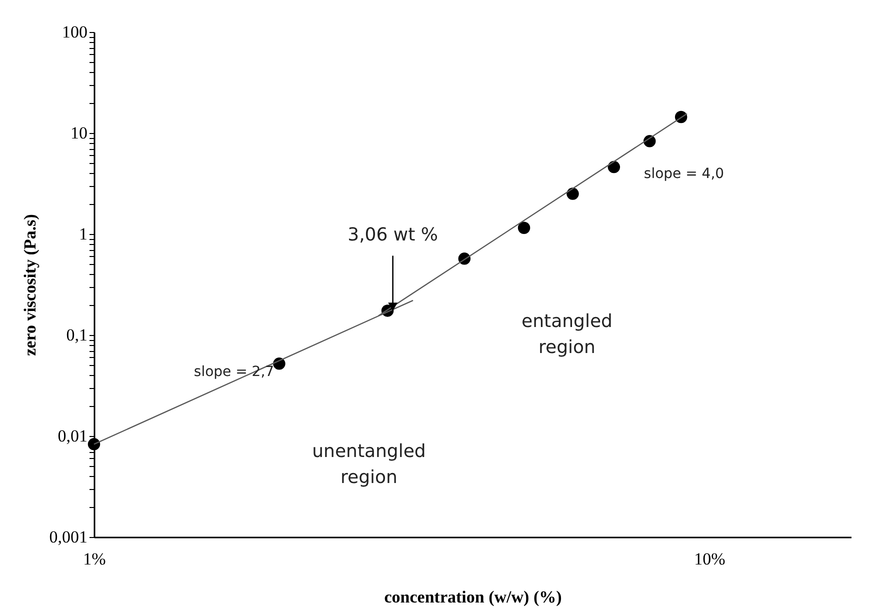 This screenshot has height=614, width=873. I want to click on y-tick-label: 0,01, so click(73, 436).